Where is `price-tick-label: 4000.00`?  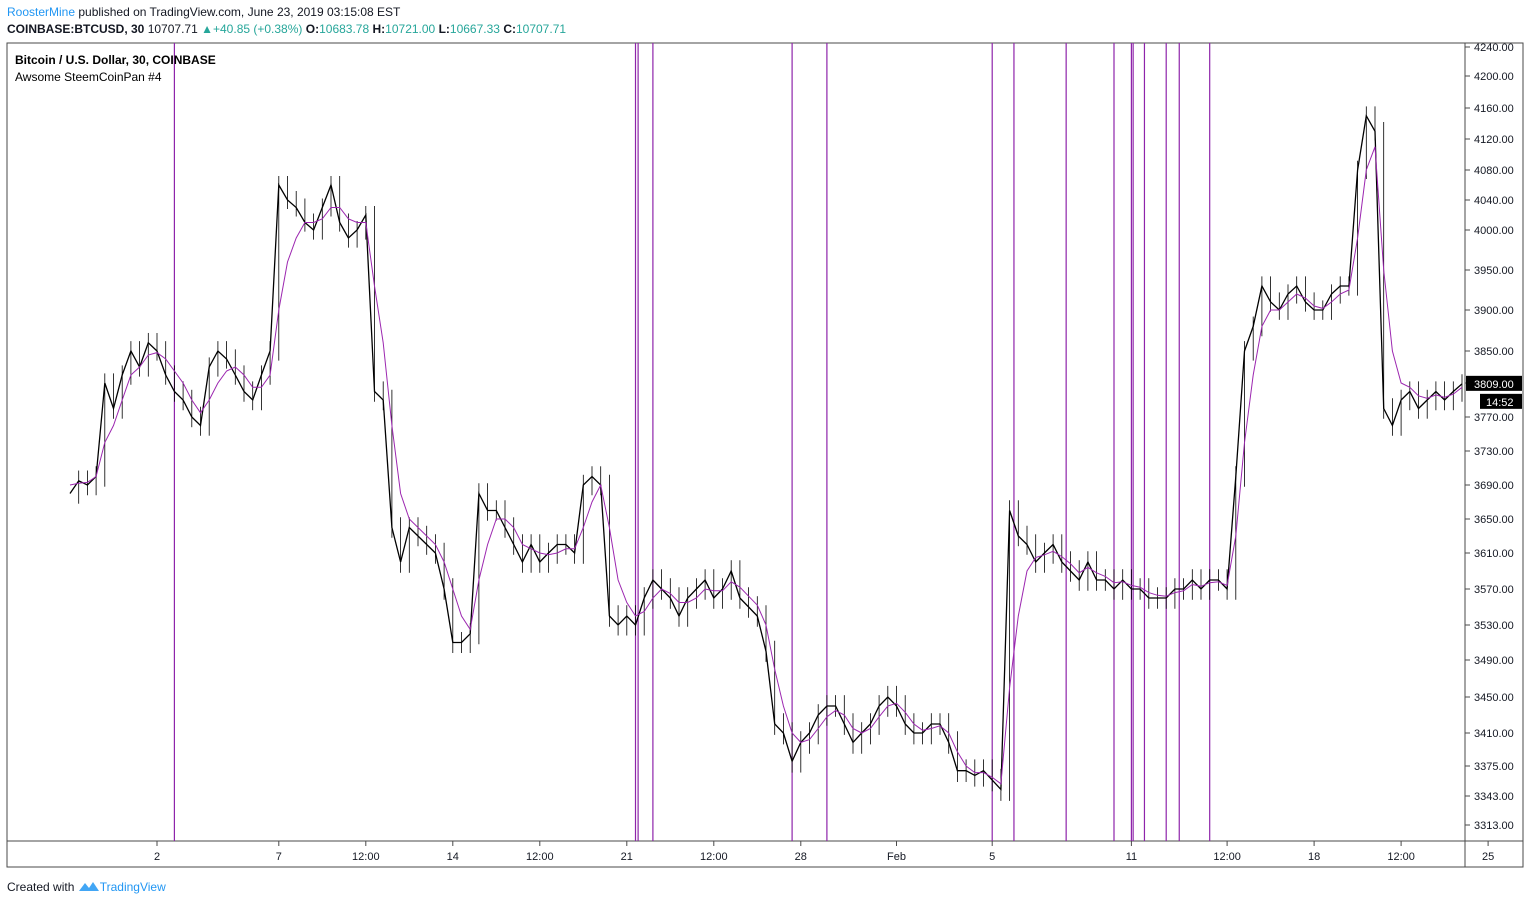 price-tick-label: 4000.00 is located at coordinates (1494, 231).